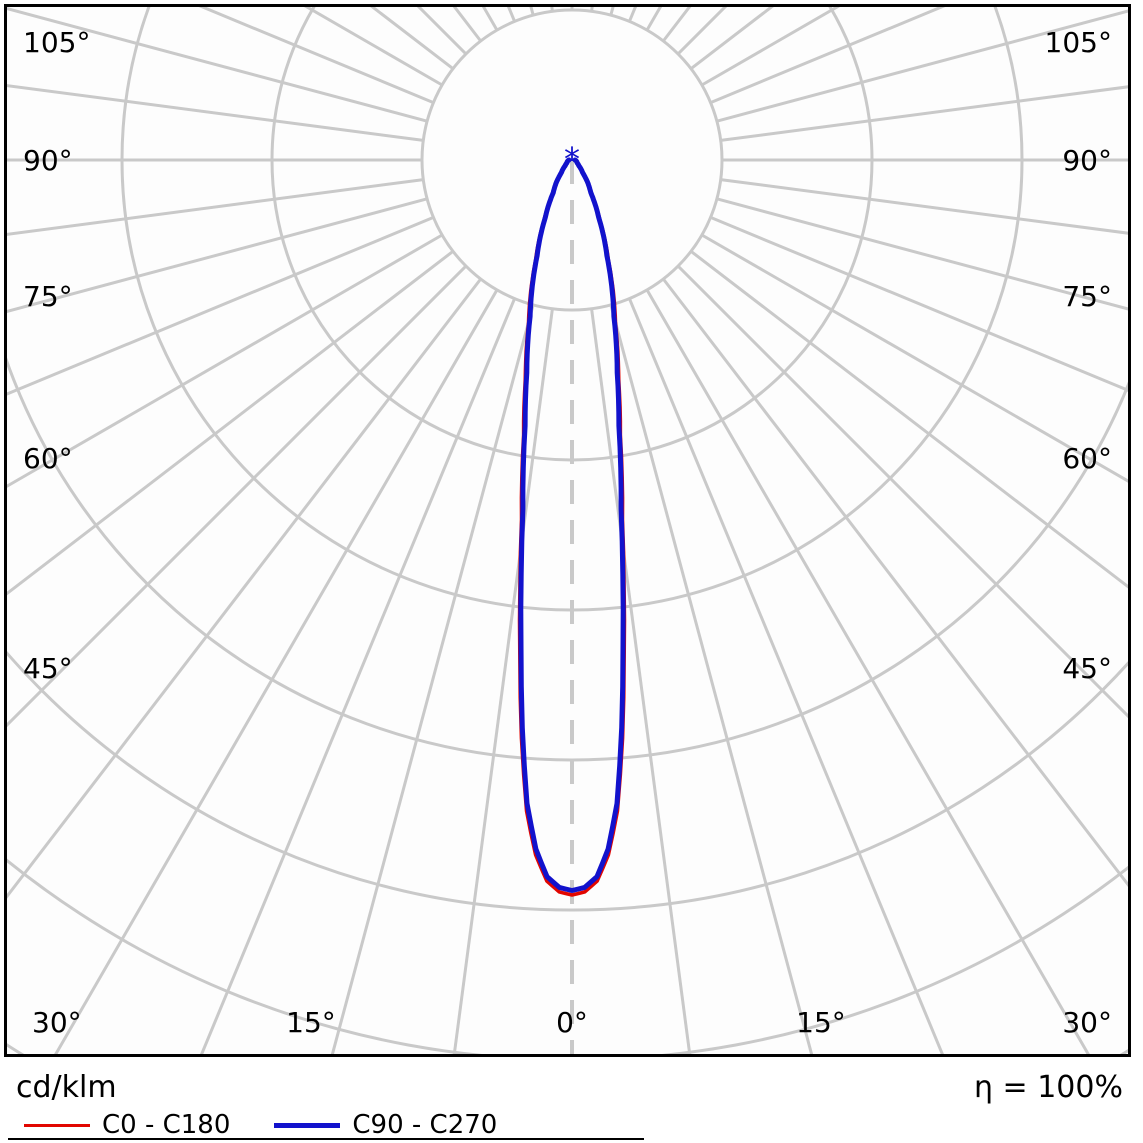  I want to click on peak-marker-star: *, so click(572, 159).